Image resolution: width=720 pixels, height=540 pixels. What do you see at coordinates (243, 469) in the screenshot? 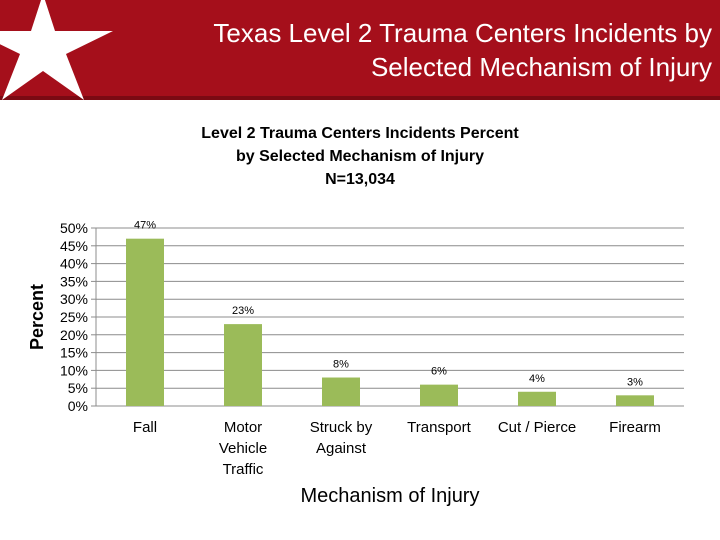
I see `x-tick-label: Traffic` at bounding box center [243, 469].